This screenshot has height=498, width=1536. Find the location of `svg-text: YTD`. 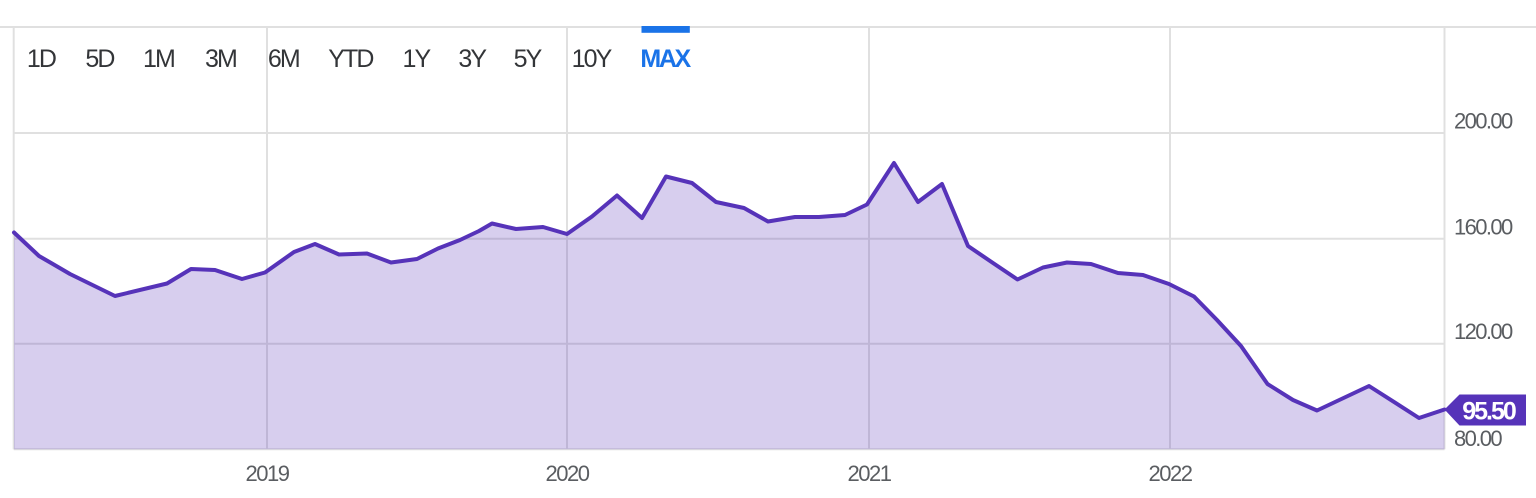

svg-text: YTD is located at coordinates (350, 59).